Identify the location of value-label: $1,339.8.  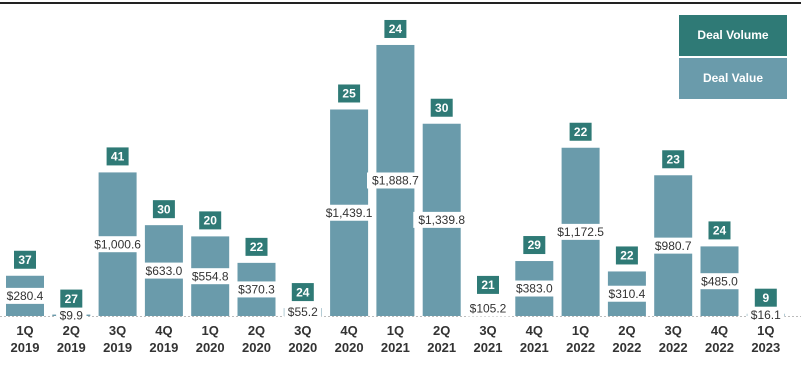
(441, 220).